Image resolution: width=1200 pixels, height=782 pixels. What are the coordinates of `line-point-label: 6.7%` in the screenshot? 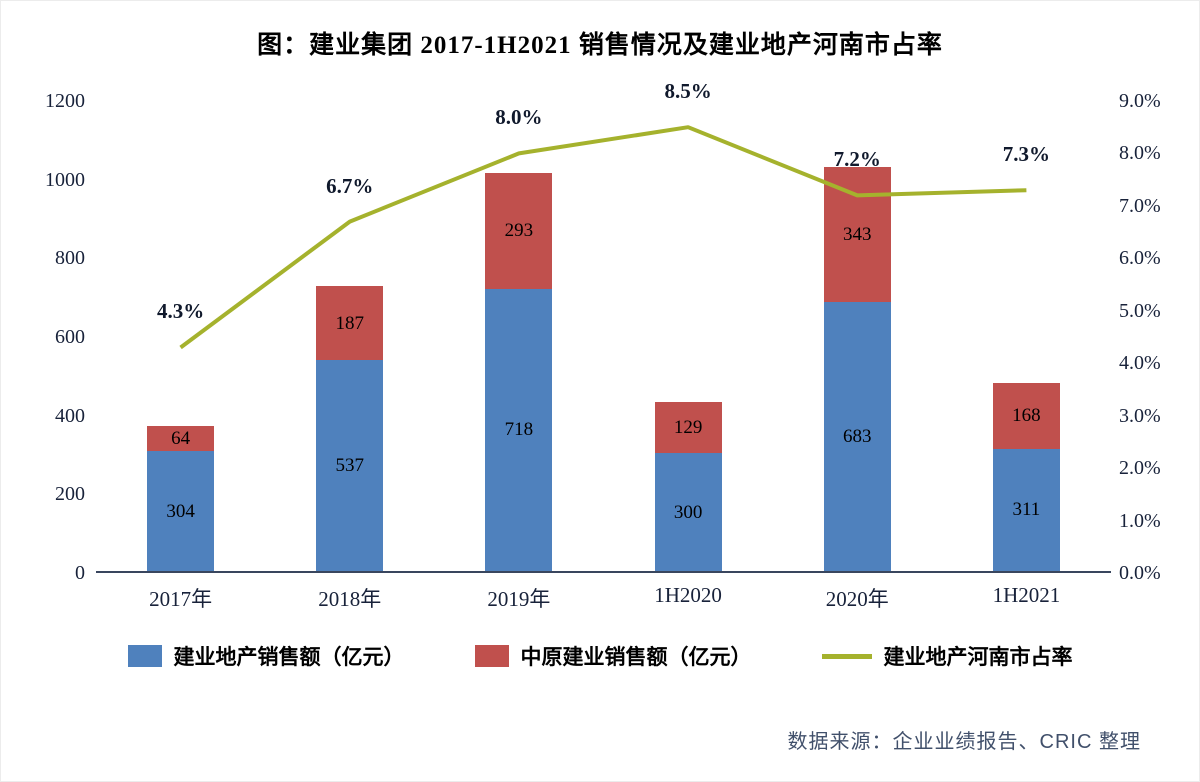 It's located at (350, 185).